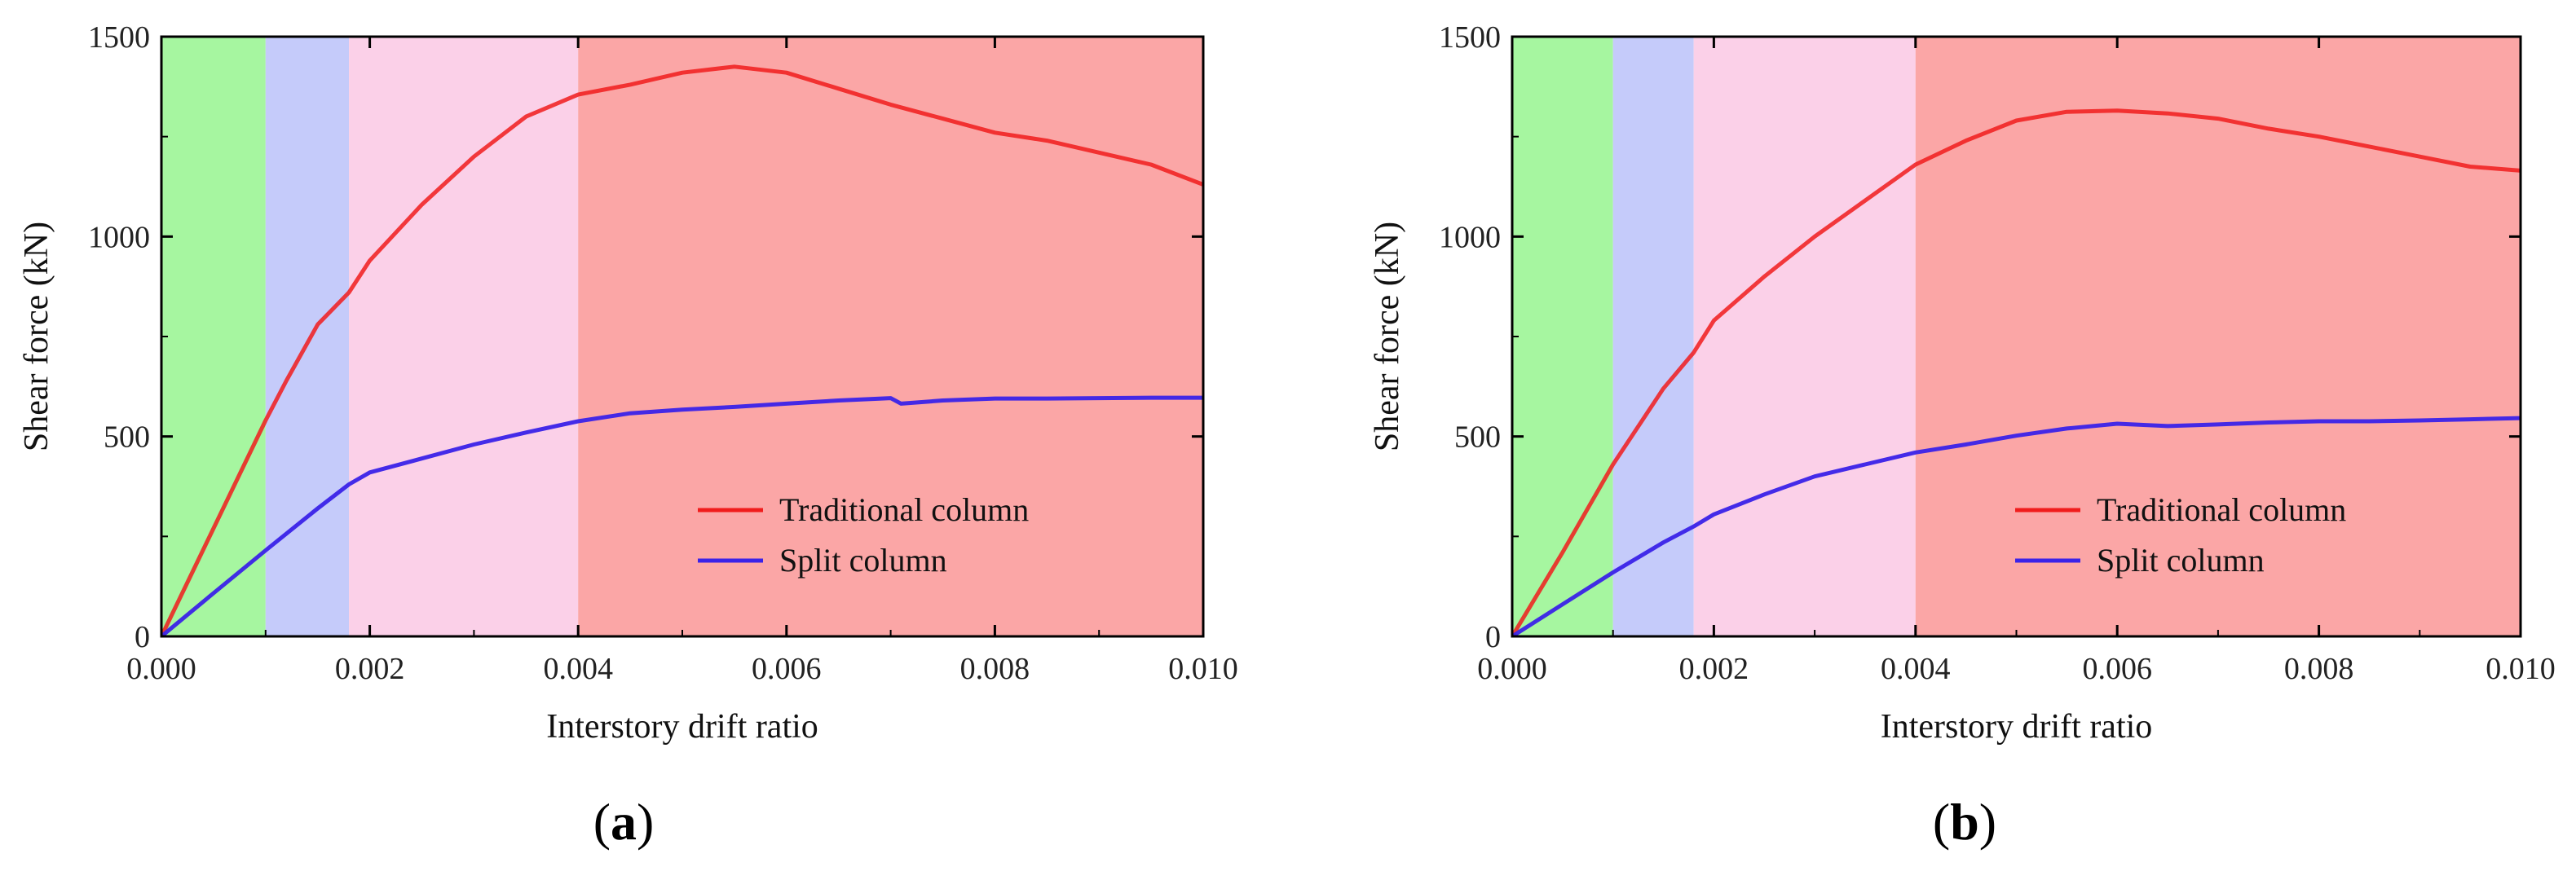 This screenshot has height=880, width=2576. What do you see at coordinates (1964, 822) in the screenshot?
I see `panel-label: (b)` at bounding box center [1964, 822].